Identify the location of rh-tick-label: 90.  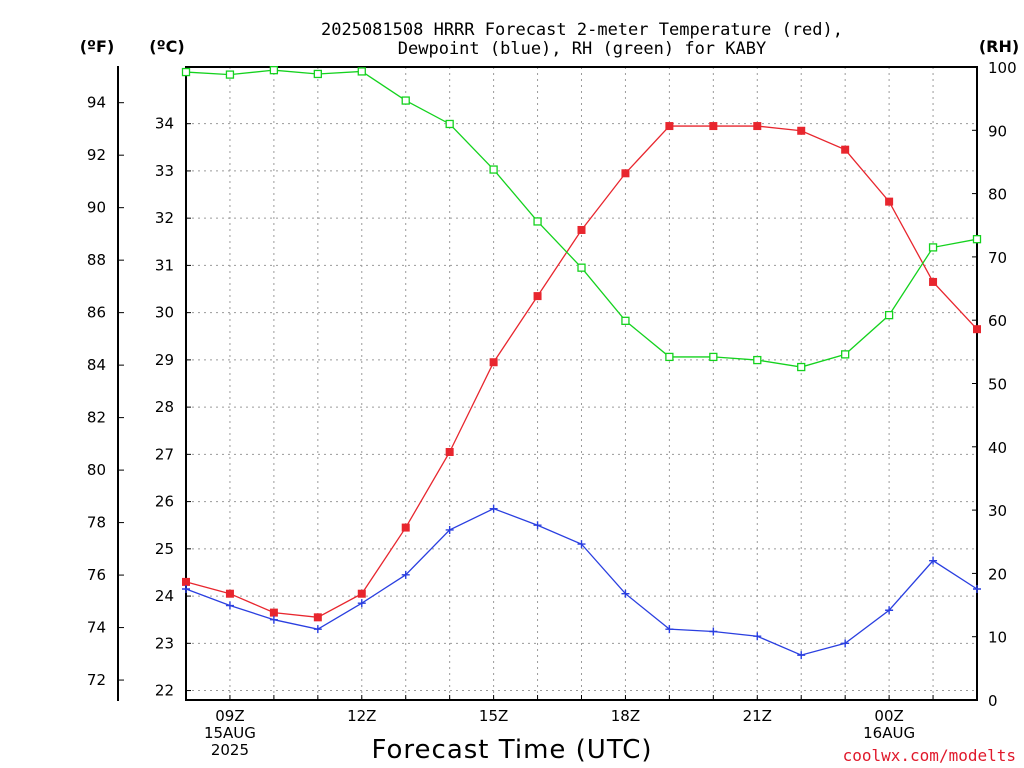
(997, 131).